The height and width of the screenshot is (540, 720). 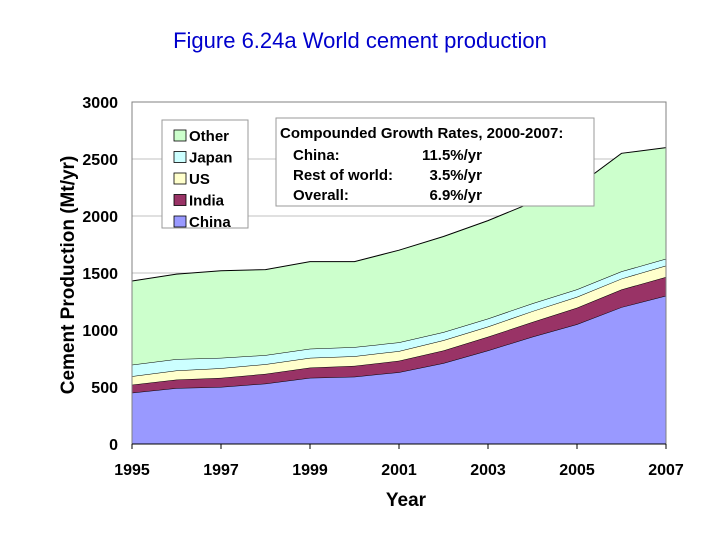 I want to click on legend-swatch-us, so click(x=180, y=178).